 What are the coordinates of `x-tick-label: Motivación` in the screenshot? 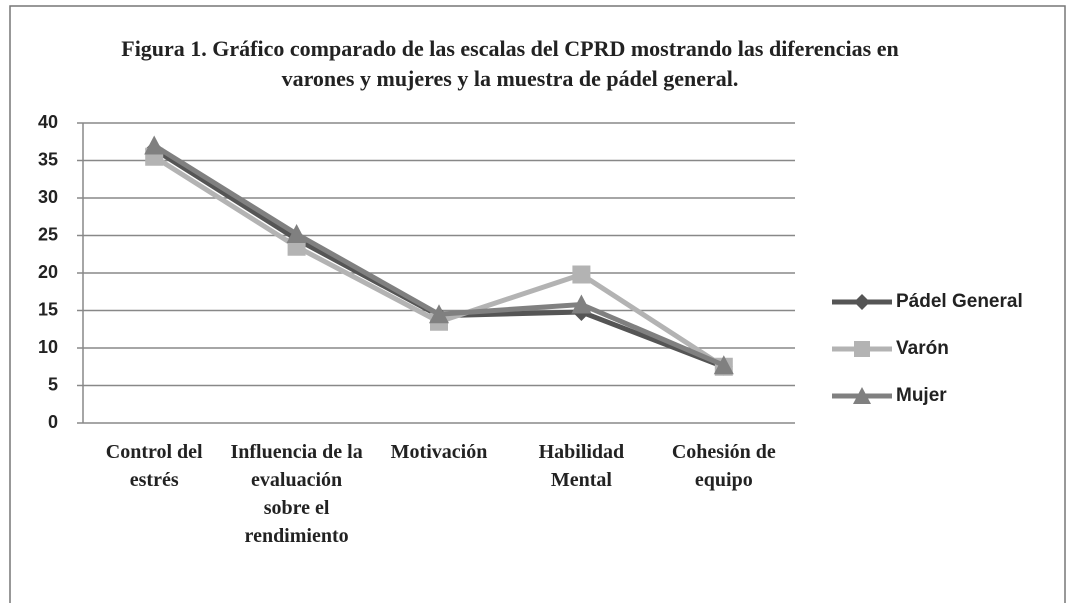 It's located at (439, 452).